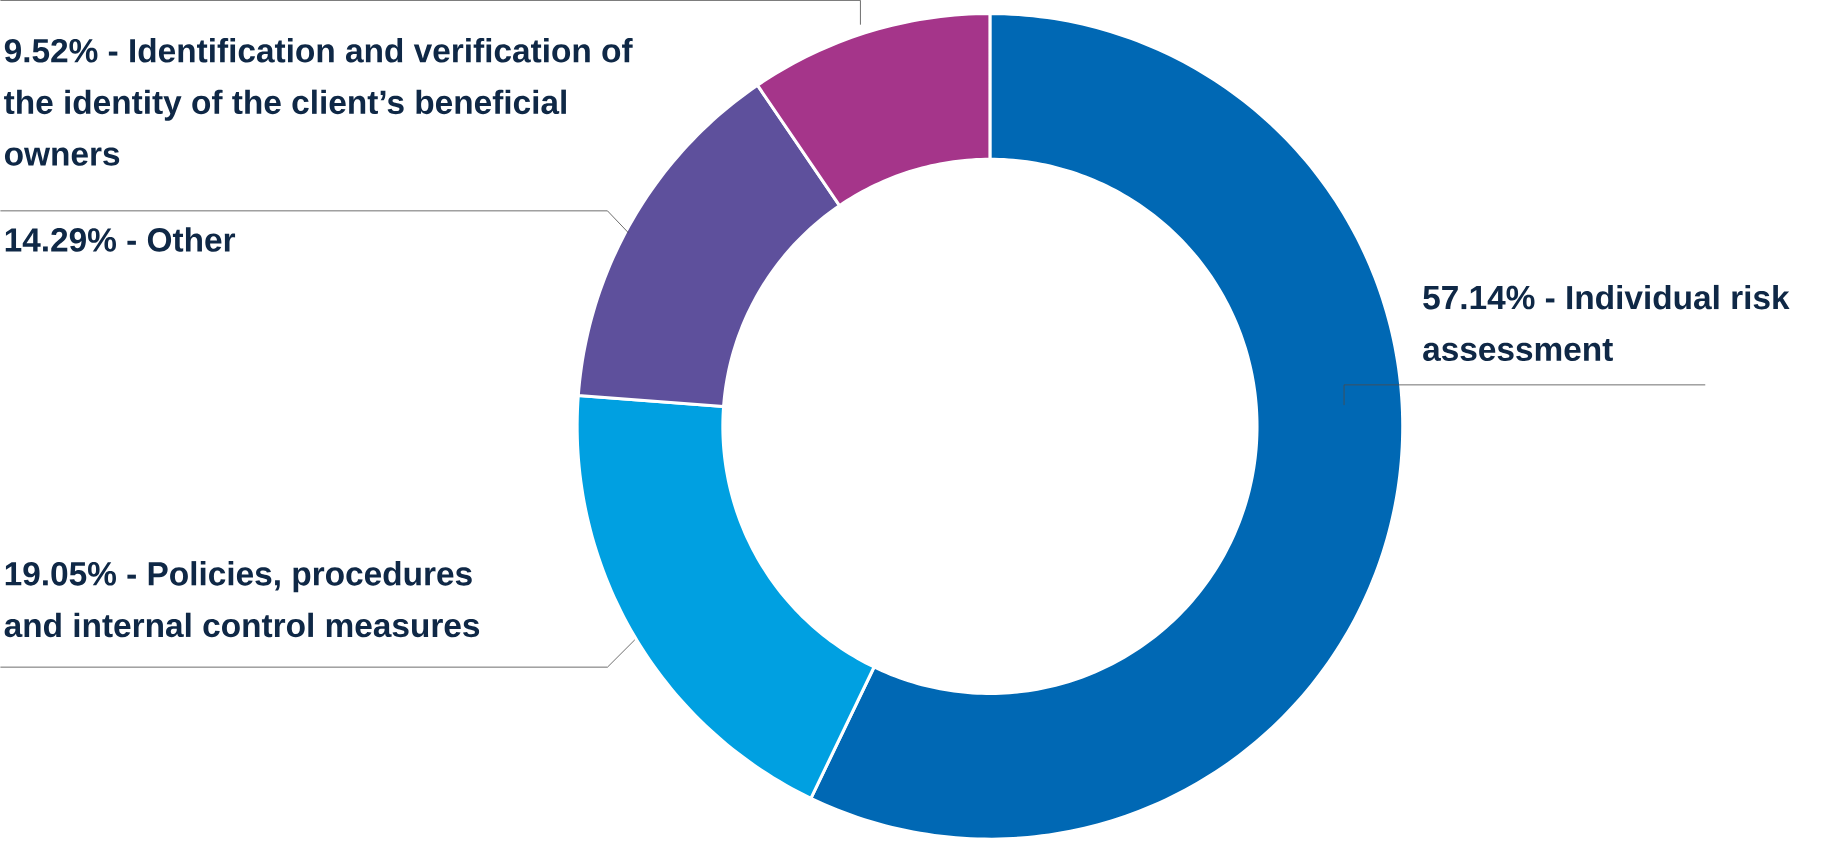 Image resolution: width=1839 pixels, height=841 pixels. I want to click on slice-label: 57.14% - Individual risk assessment, so click(1606, 323).